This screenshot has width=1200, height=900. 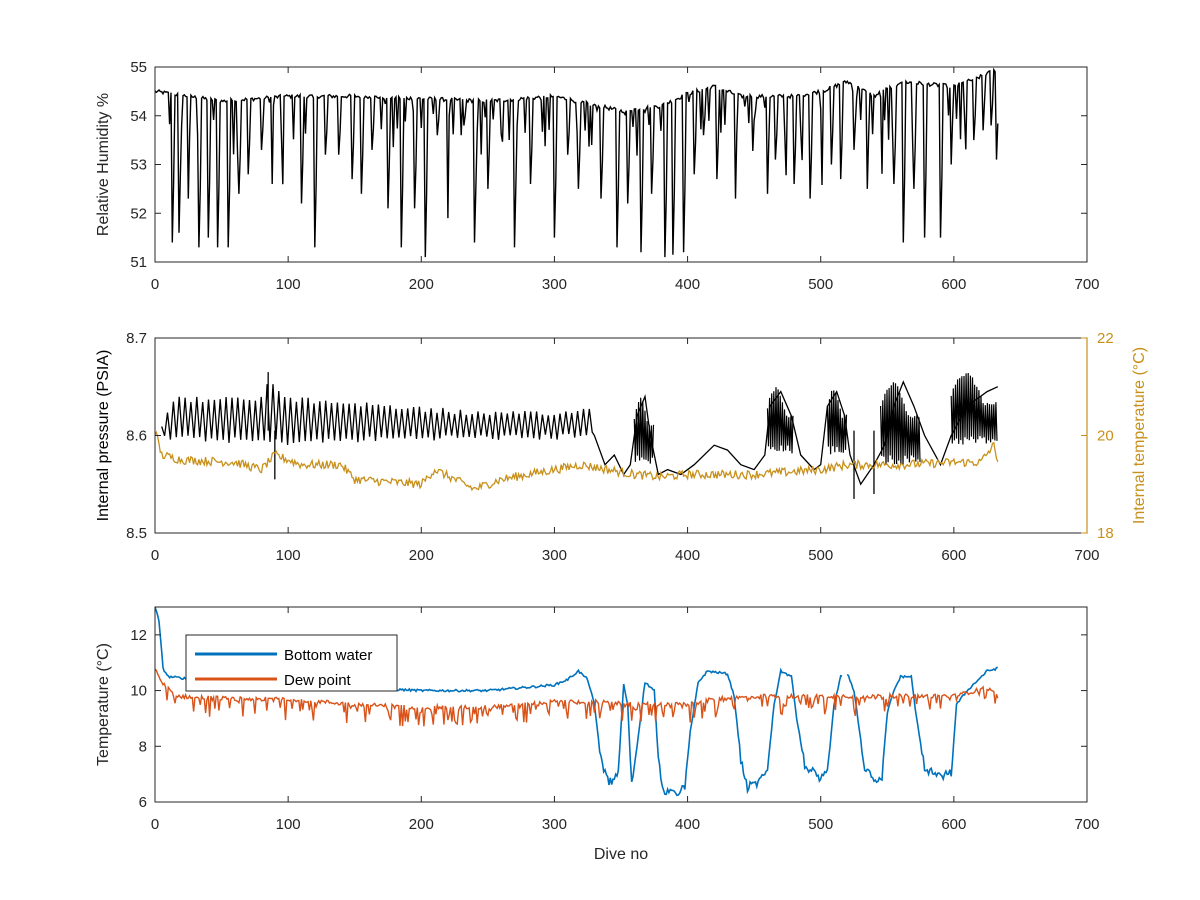 What do you see at coordinates (1105, 436) in the screenshot?
I see `y2-tick-label: 20` at bounding box center [1105, 436].